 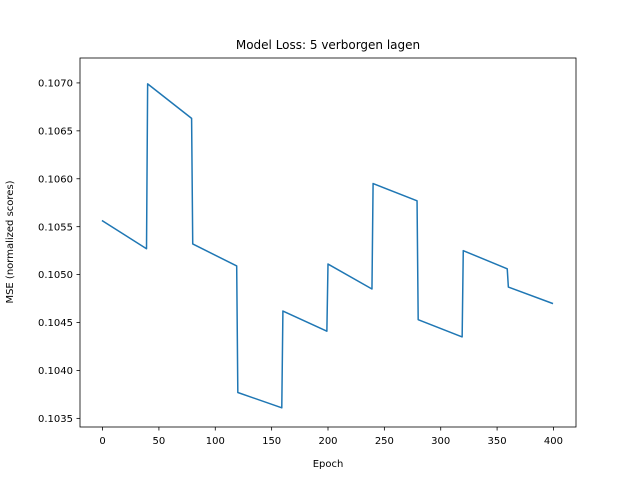 I want to click on x-axis: 0 50 100 150 200 250 300 350 400, so click(x=331, y=437).